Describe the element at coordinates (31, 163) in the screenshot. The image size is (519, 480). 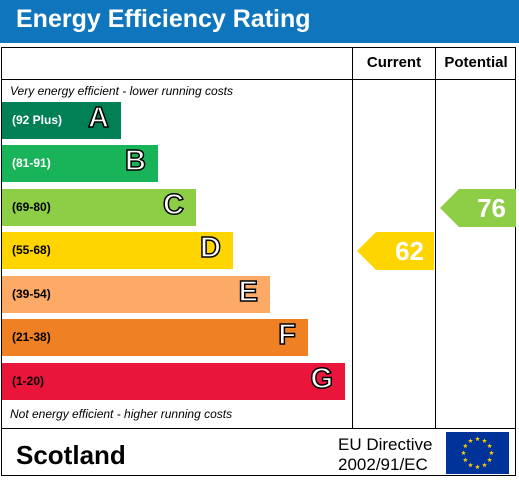
I see `band-range: (81-91)` at that location.